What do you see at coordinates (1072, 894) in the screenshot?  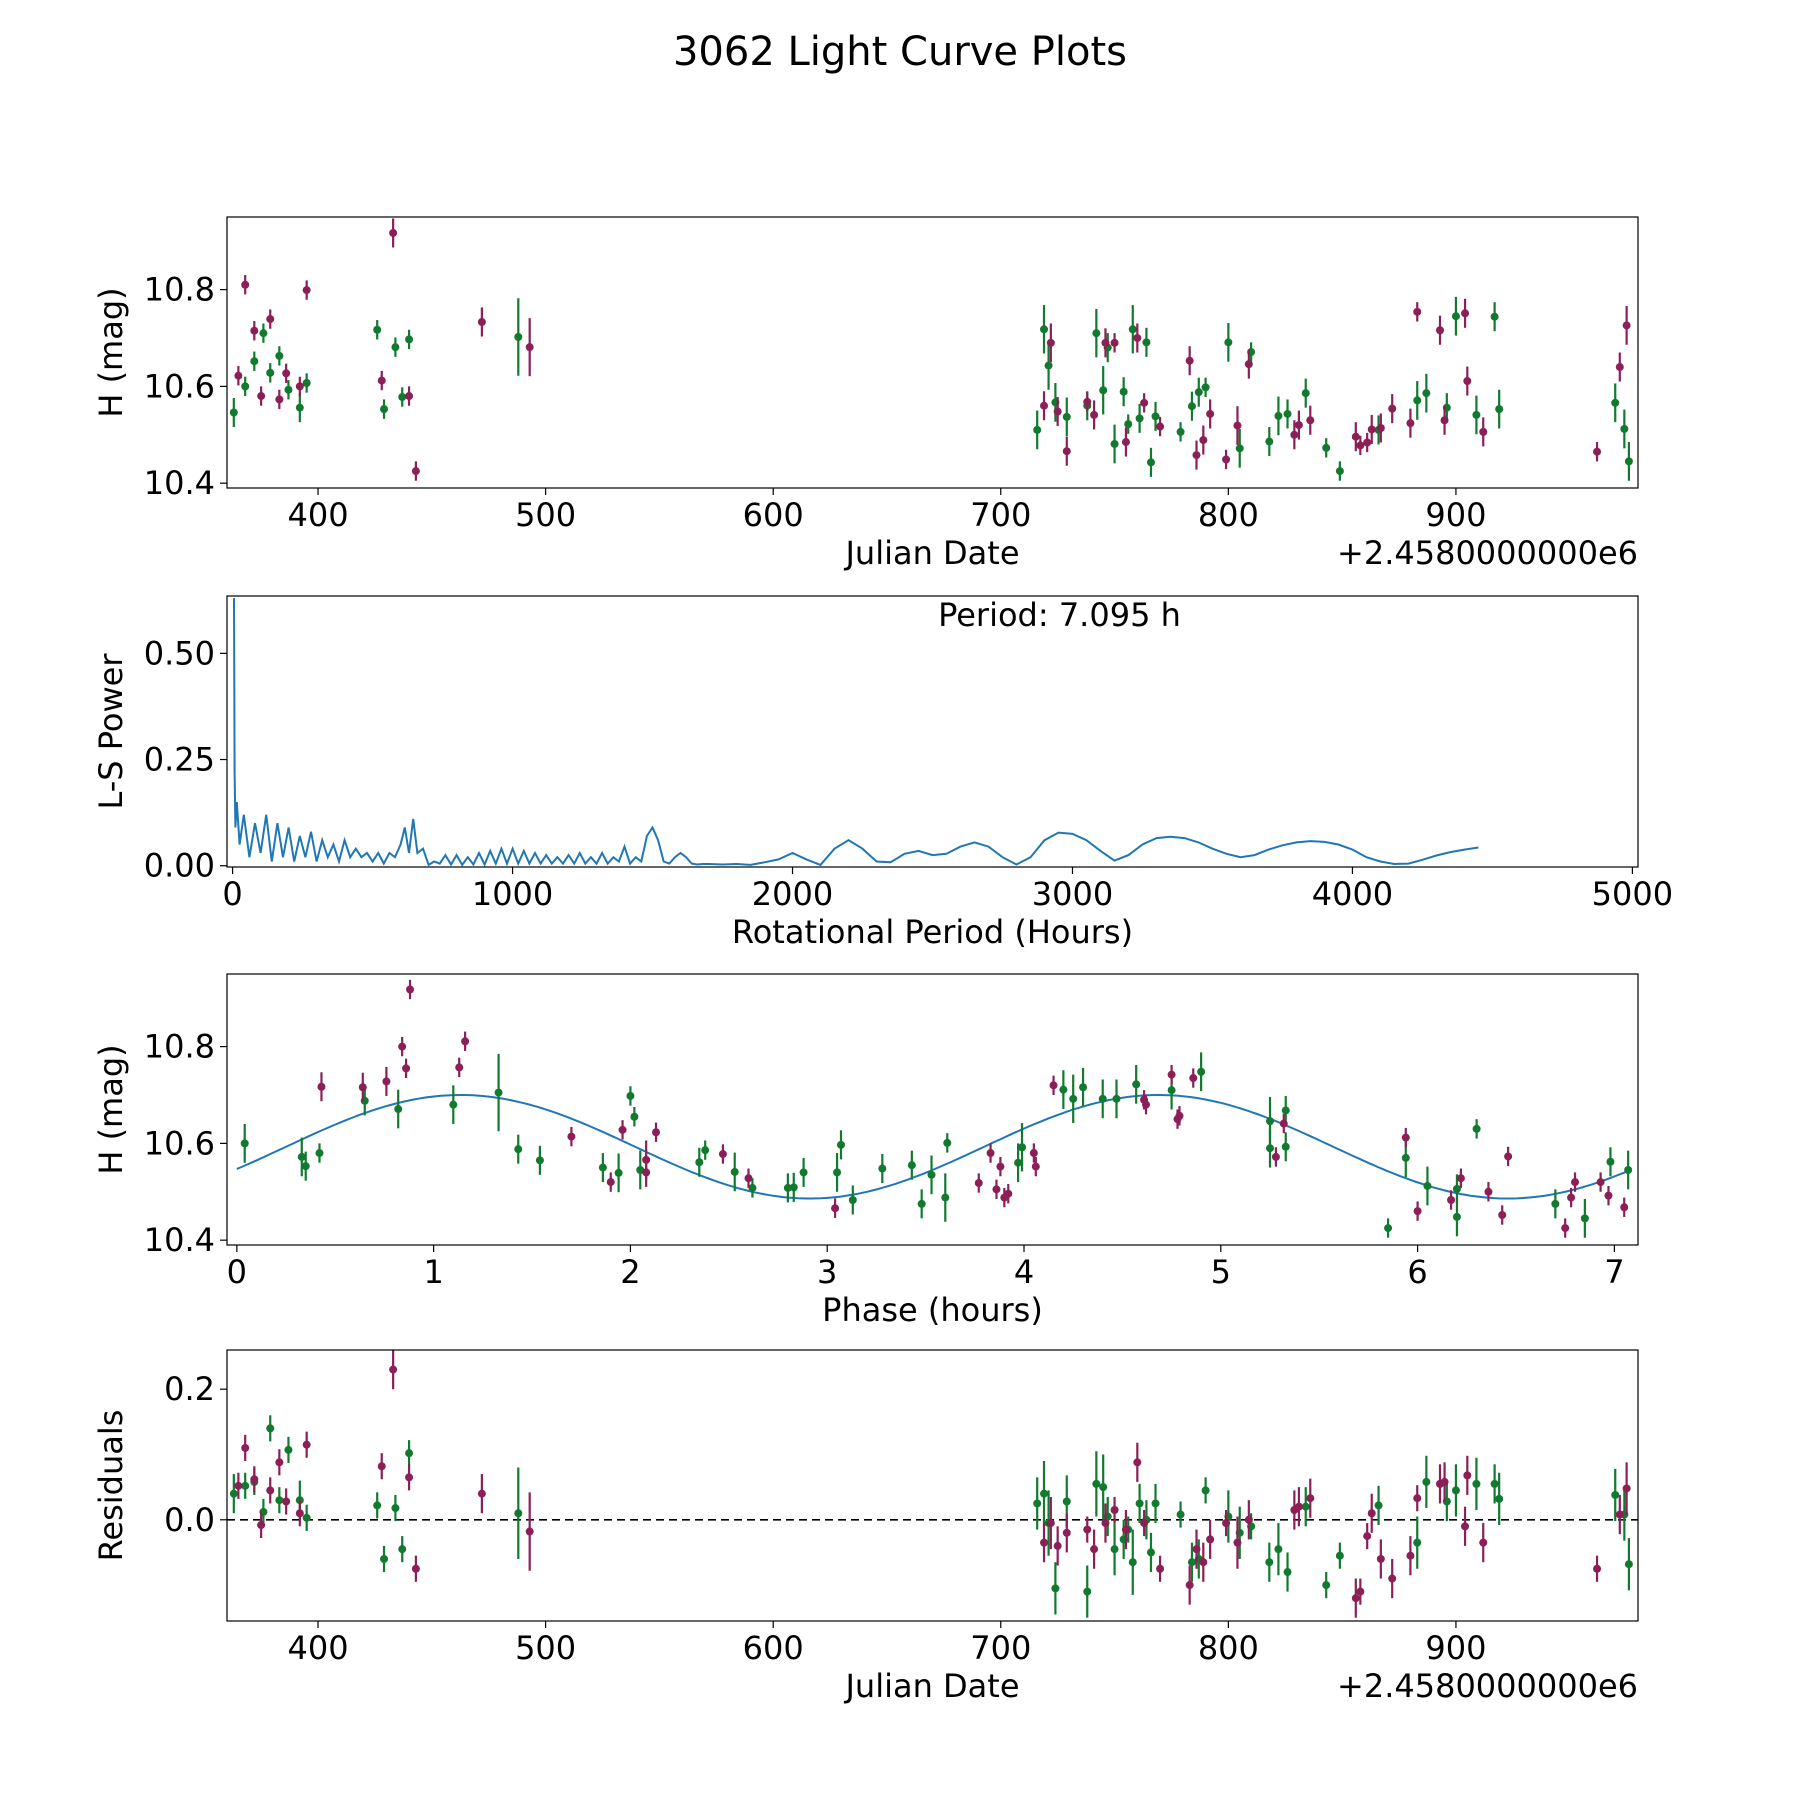 I see `x-tick-label: 3000` at bounding box center [1072, 894].